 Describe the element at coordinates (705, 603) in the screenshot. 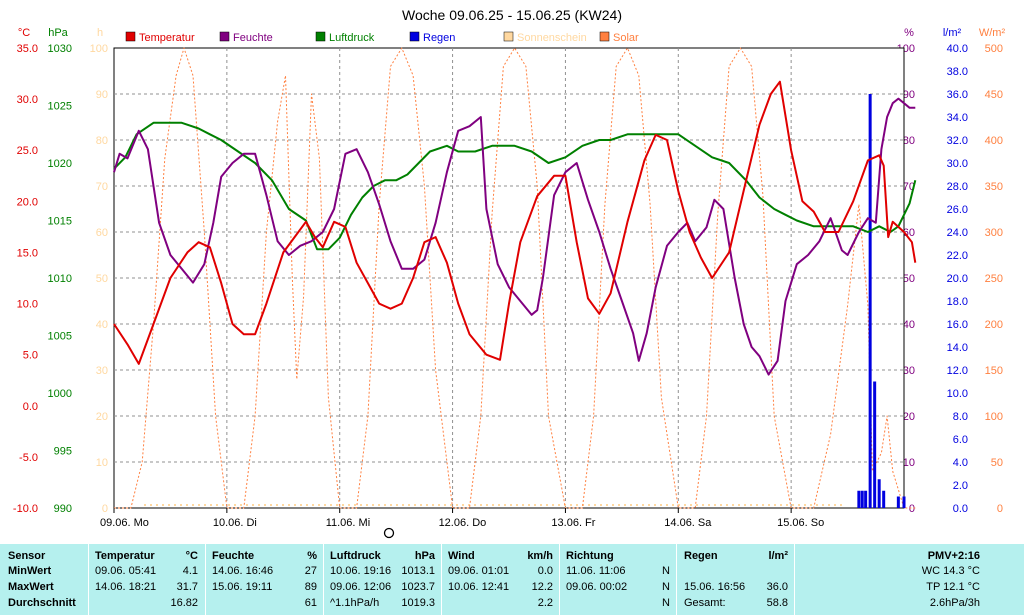

I see `rain-total-label: Gesamt:` at that location.